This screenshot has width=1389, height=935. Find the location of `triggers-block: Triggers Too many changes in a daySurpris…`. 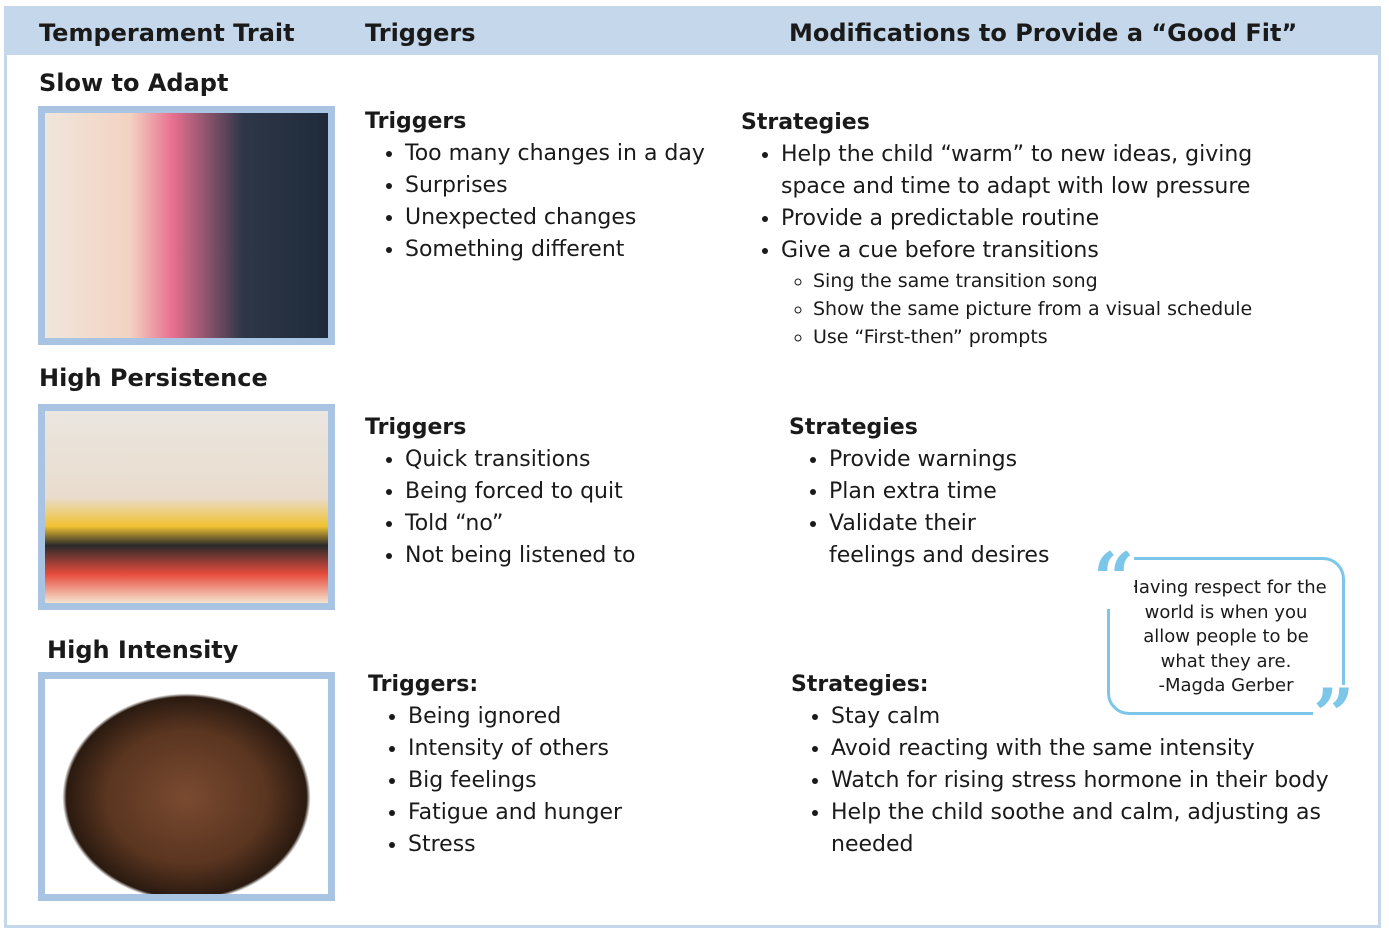

triggers-block: Triggers Too many changes in a daySurpris… is located at coordinates (535, 187).